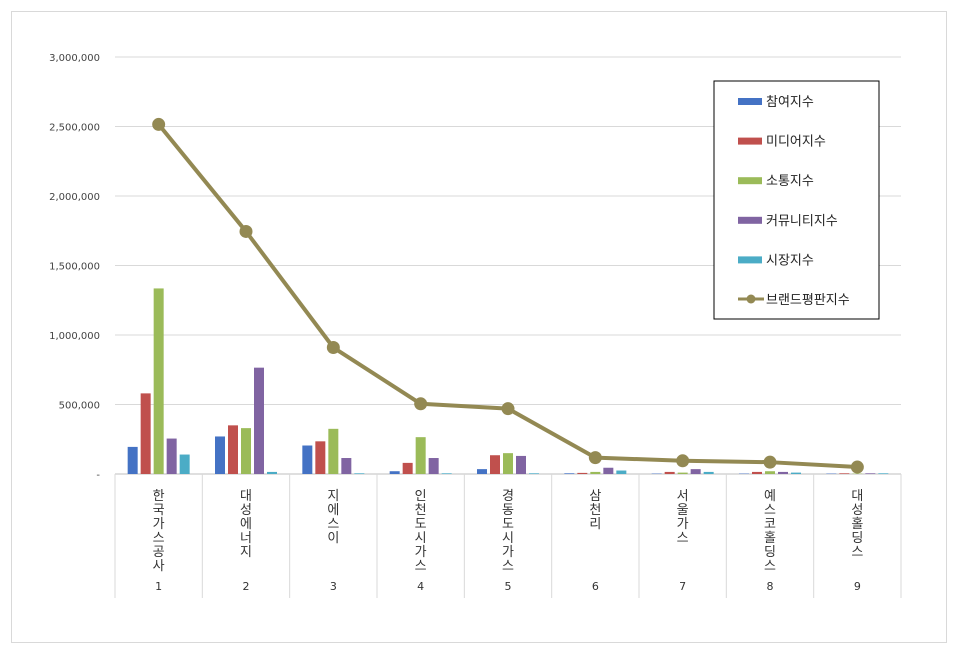 This screenshot has height=657, width=960. Describe the element at coordinates (796, 142) in the screenshot. I see `legend-label: 미디어지수` at that location.